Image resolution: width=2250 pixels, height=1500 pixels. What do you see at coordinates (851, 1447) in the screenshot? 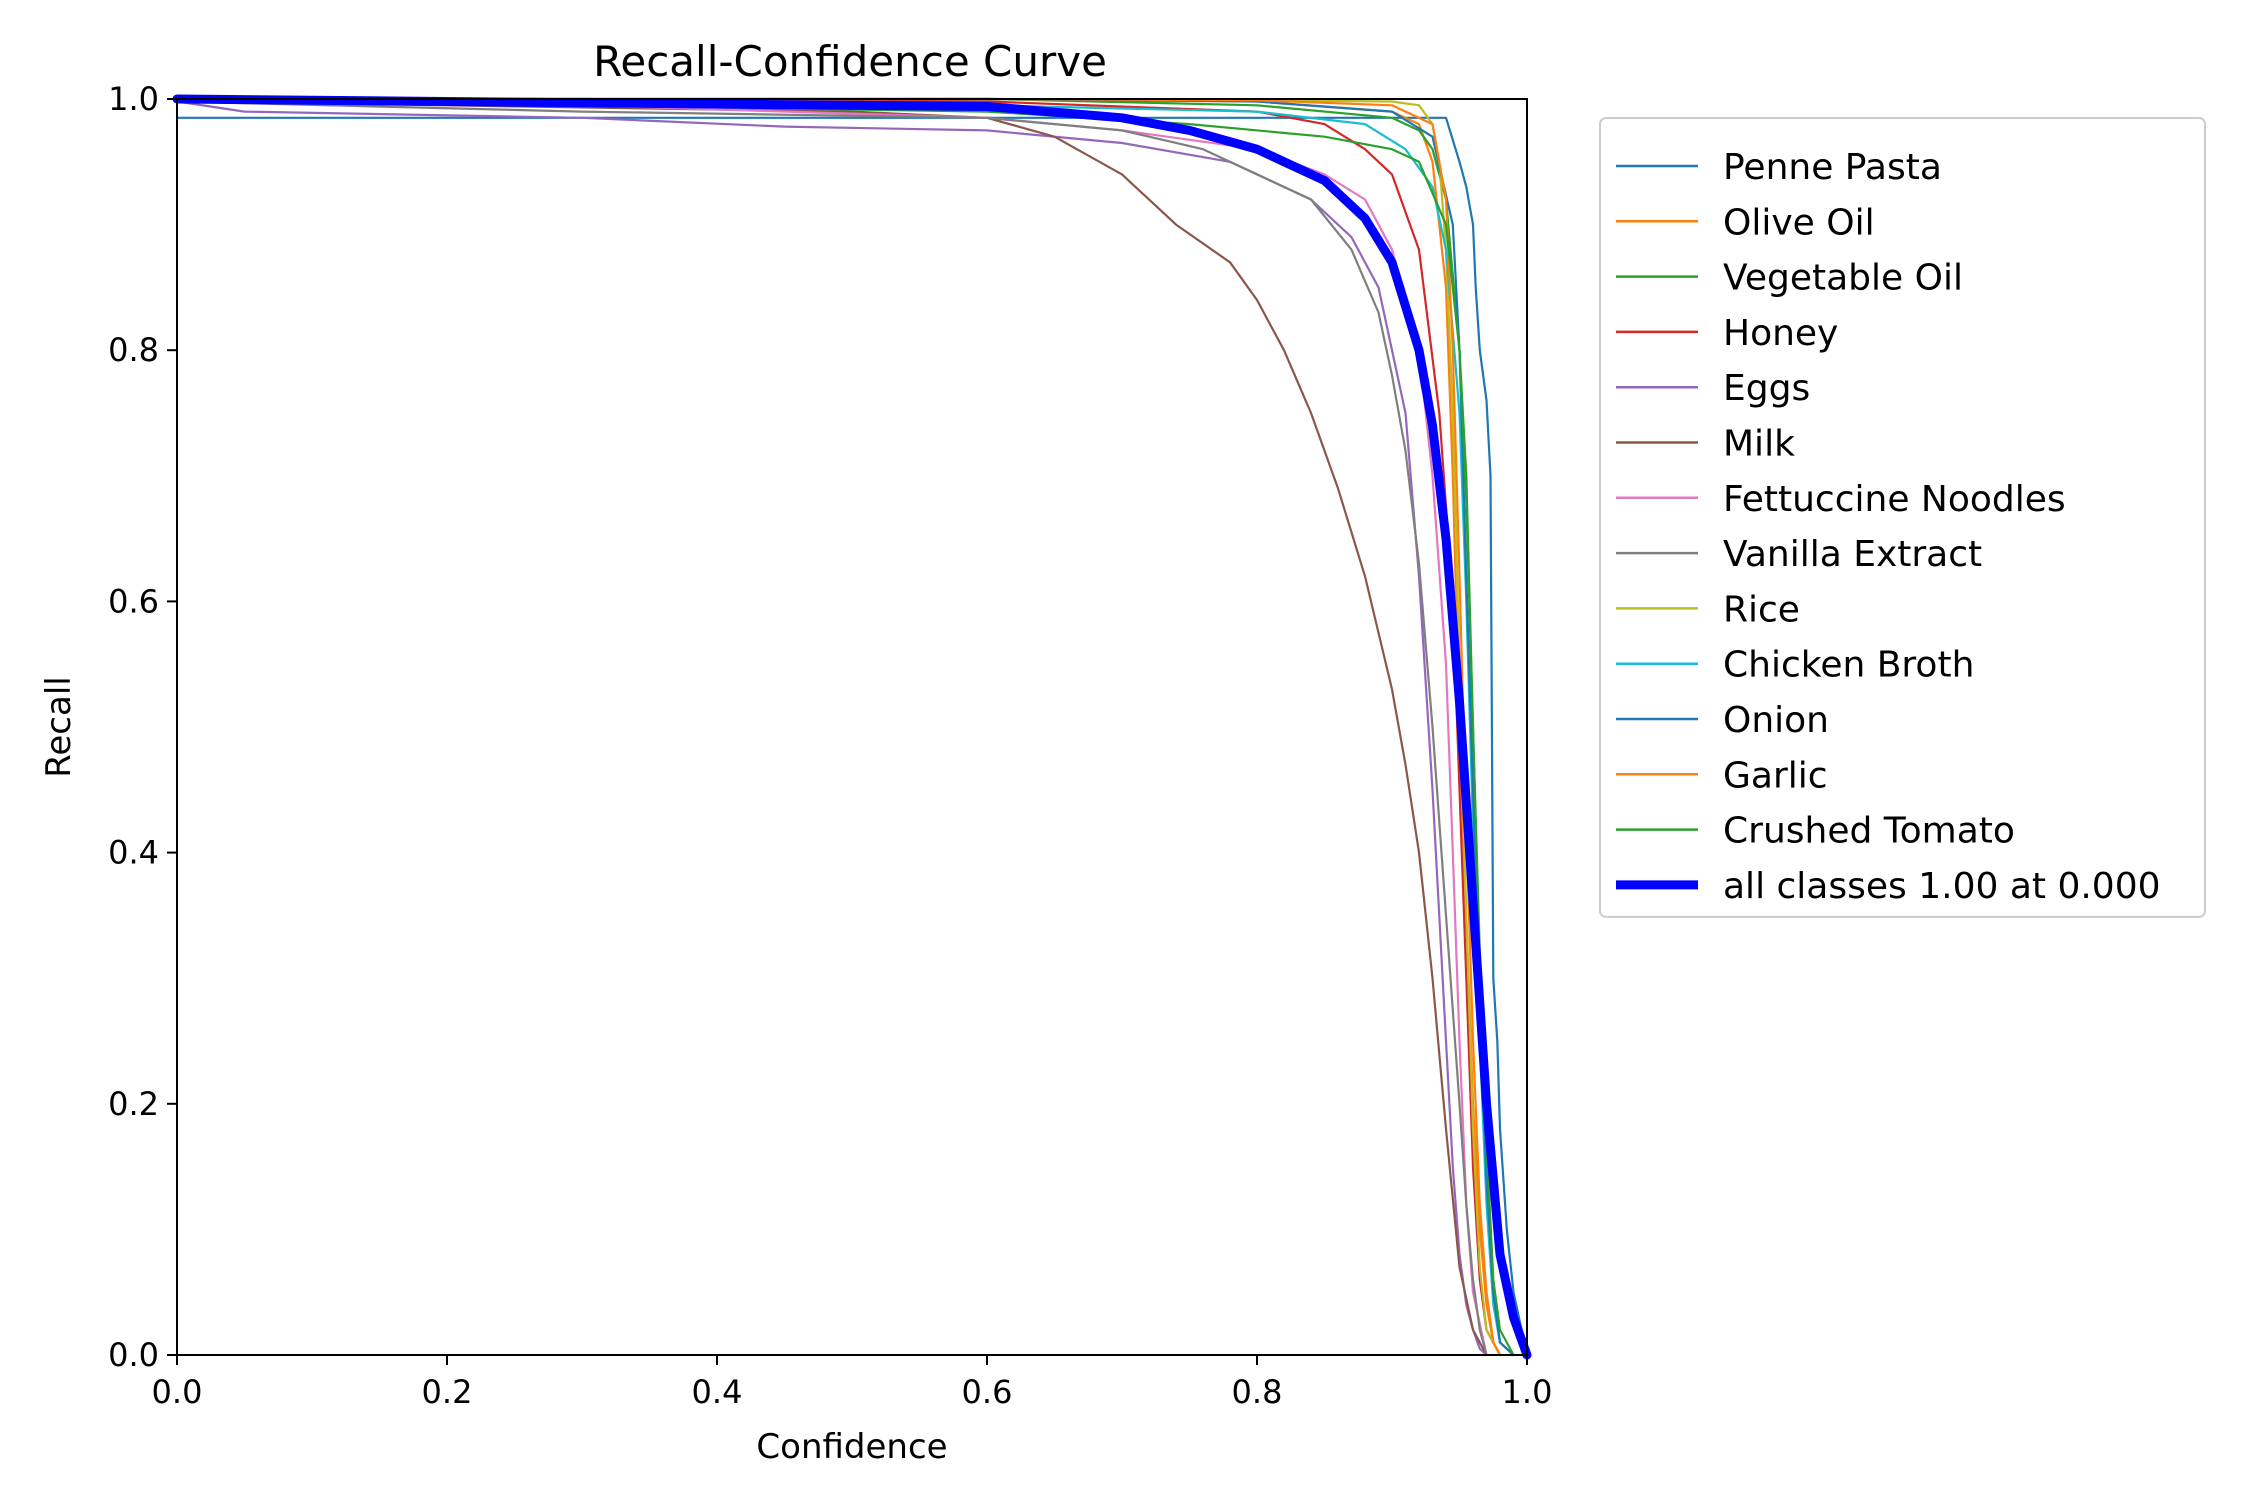
I see `x-axis-label: Confidence` at bounding box center [851, 1447].